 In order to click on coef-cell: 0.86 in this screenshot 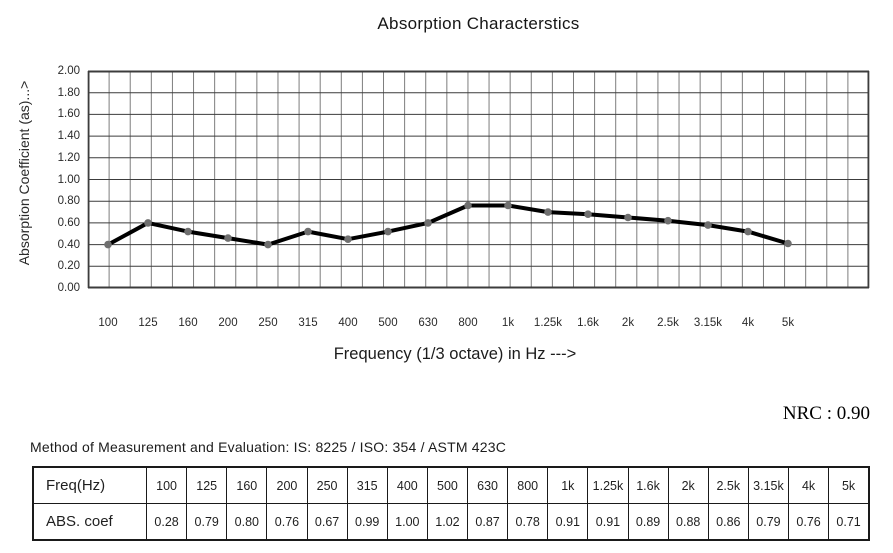, I will do `click(728, 522)`.